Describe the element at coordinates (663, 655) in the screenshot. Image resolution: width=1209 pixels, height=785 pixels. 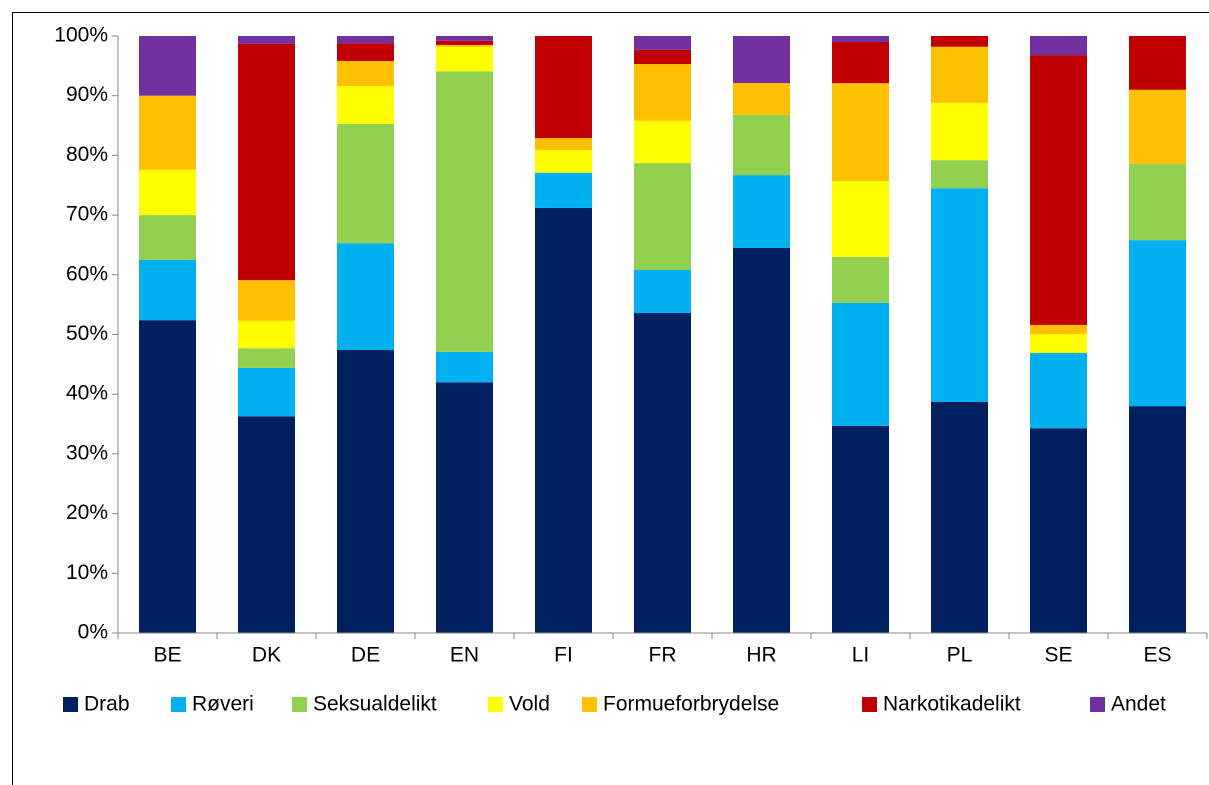
I see `x-tick-label: FR` at that location.